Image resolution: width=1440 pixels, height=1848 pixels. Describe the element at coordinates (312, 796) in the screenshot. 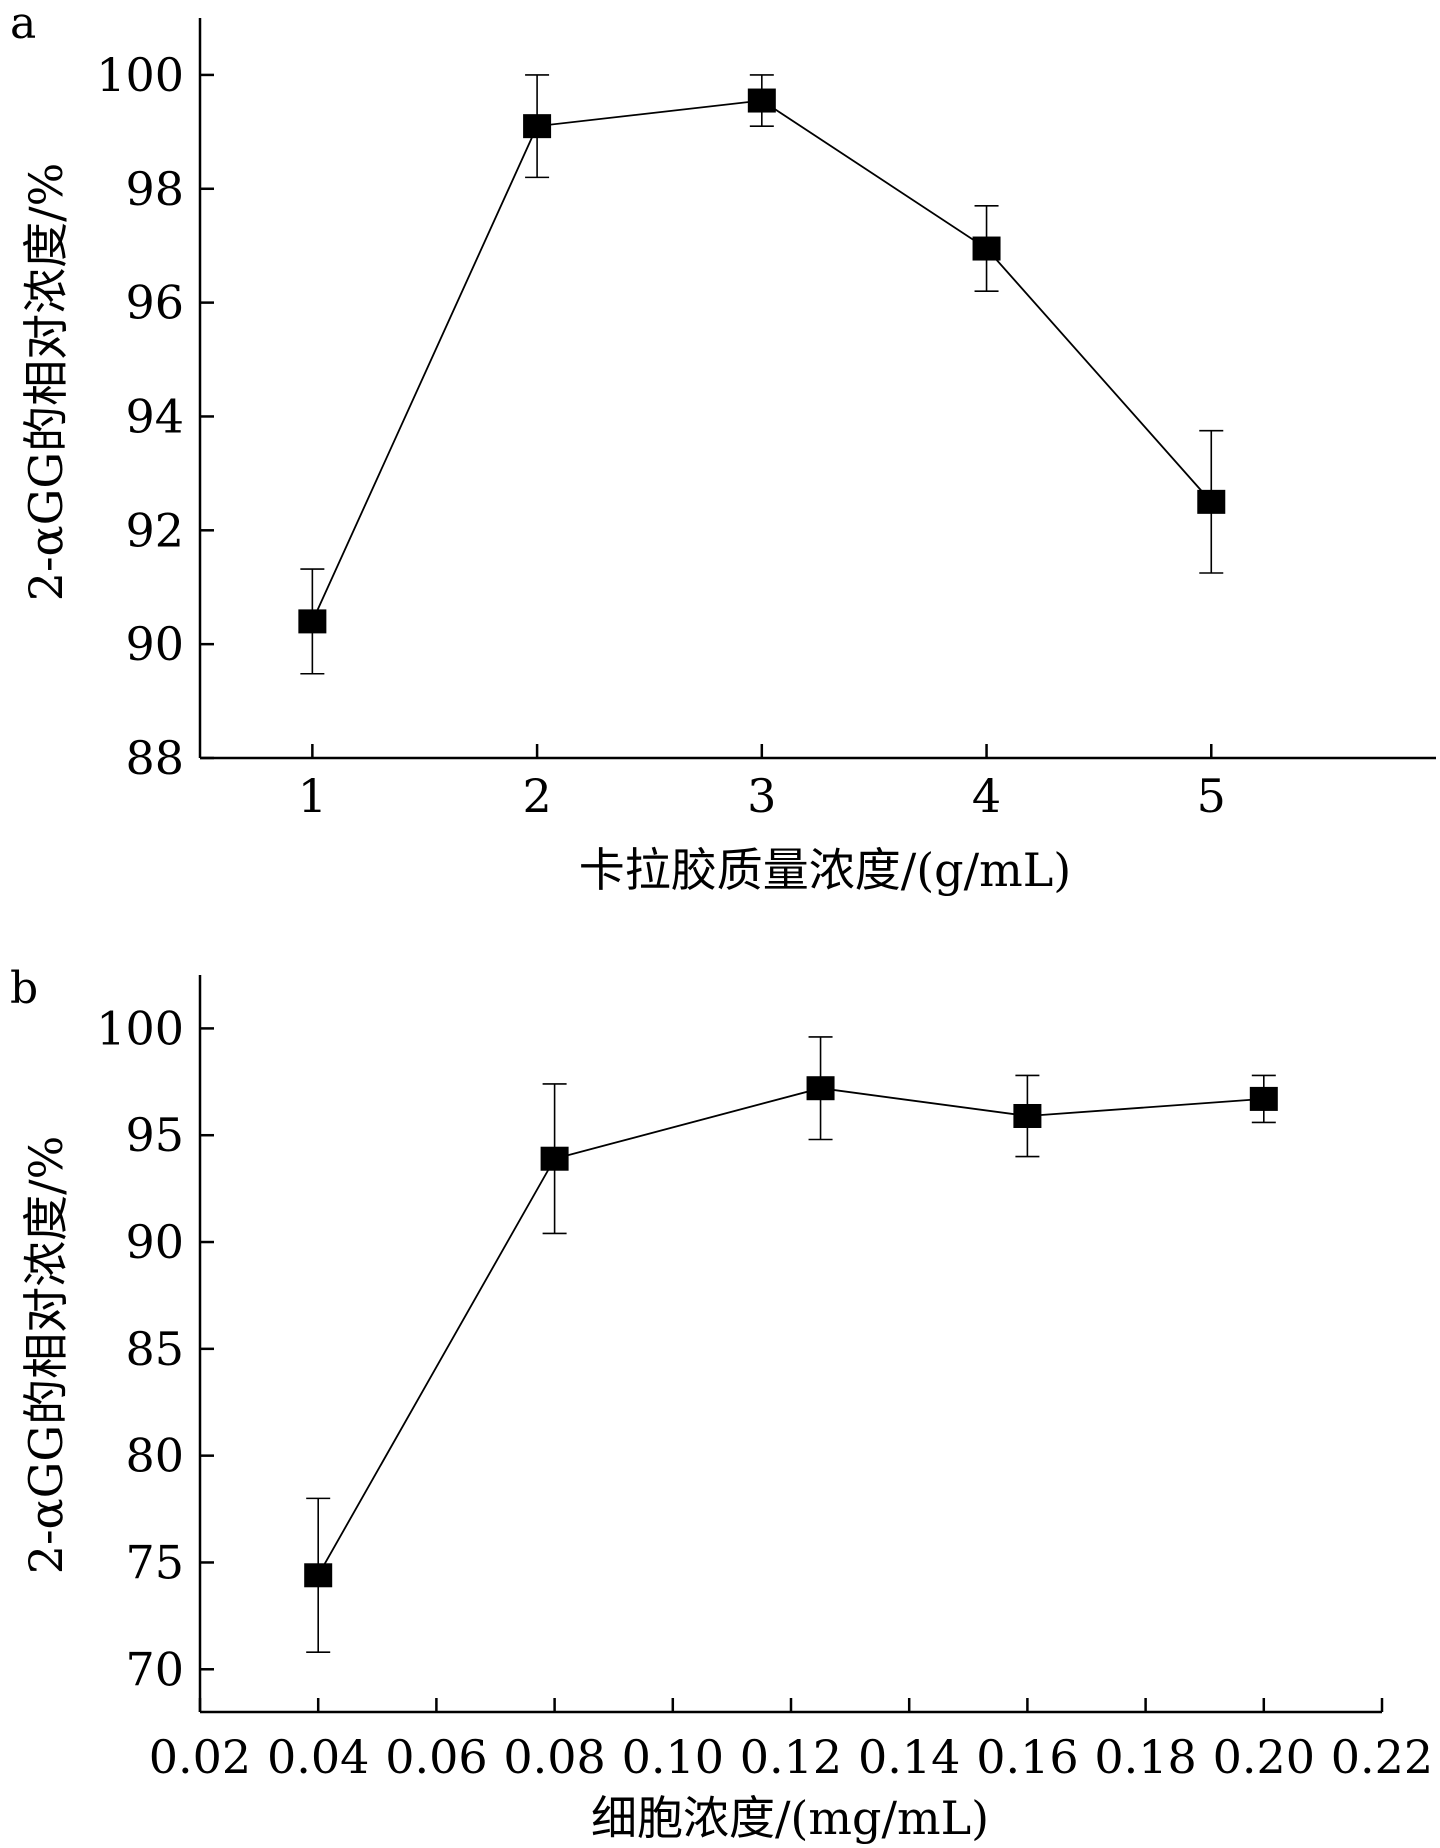

I see `x-tick-label: 1` at that location.